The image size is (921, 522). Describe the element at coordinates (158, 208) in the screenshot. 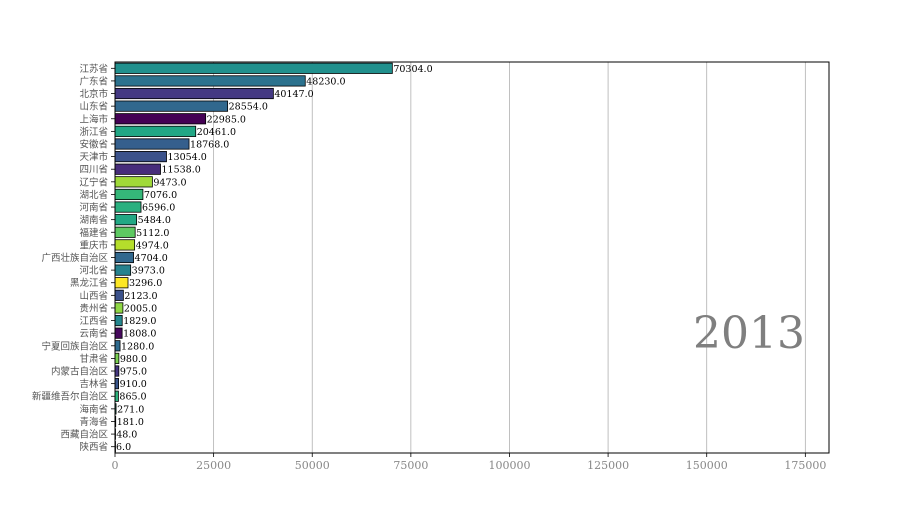

I see `bar-value-label: 6596.0` at that location.